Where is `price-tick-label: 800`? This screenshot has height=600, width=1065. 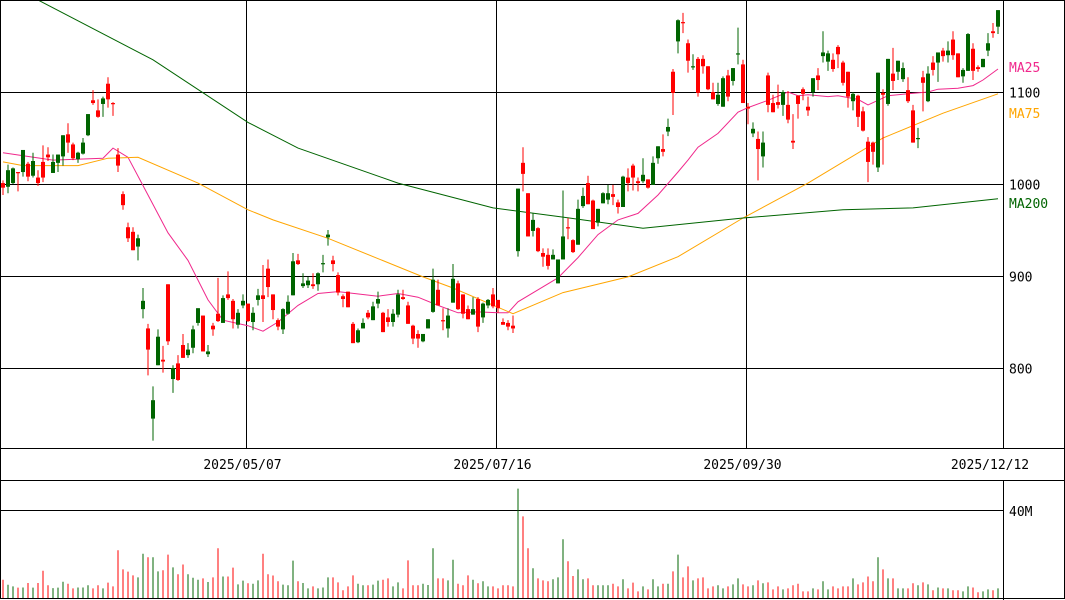
price-tick-label: 800 is located at coordinates (1020, 370).